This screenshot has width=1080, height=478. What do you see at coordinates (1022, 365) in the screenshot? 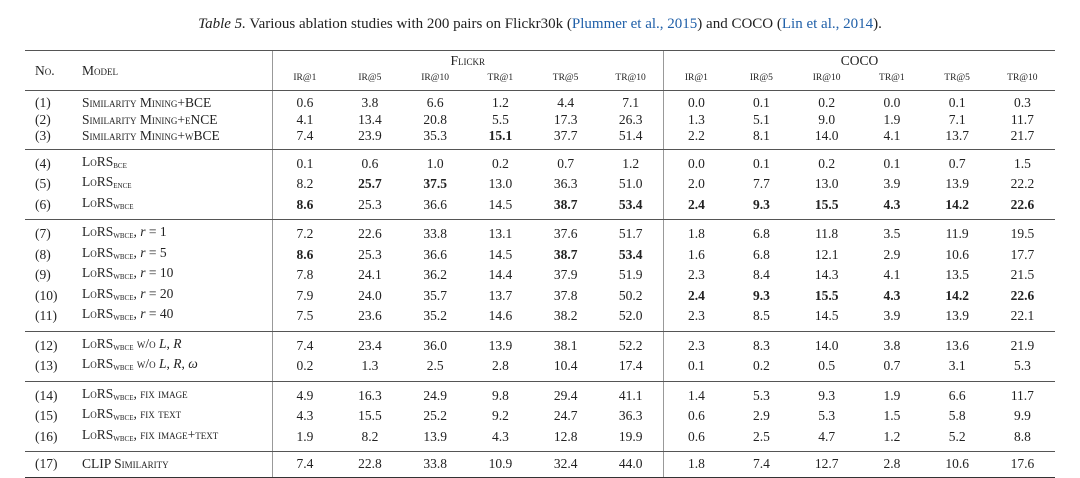
I see `value: 5.3` at bounding box center [1022, 365].